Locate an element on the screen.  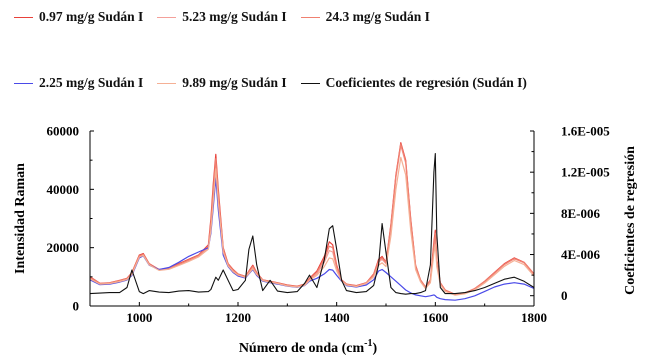
y-tick-label: 0 is located at coordinates (76, 306).